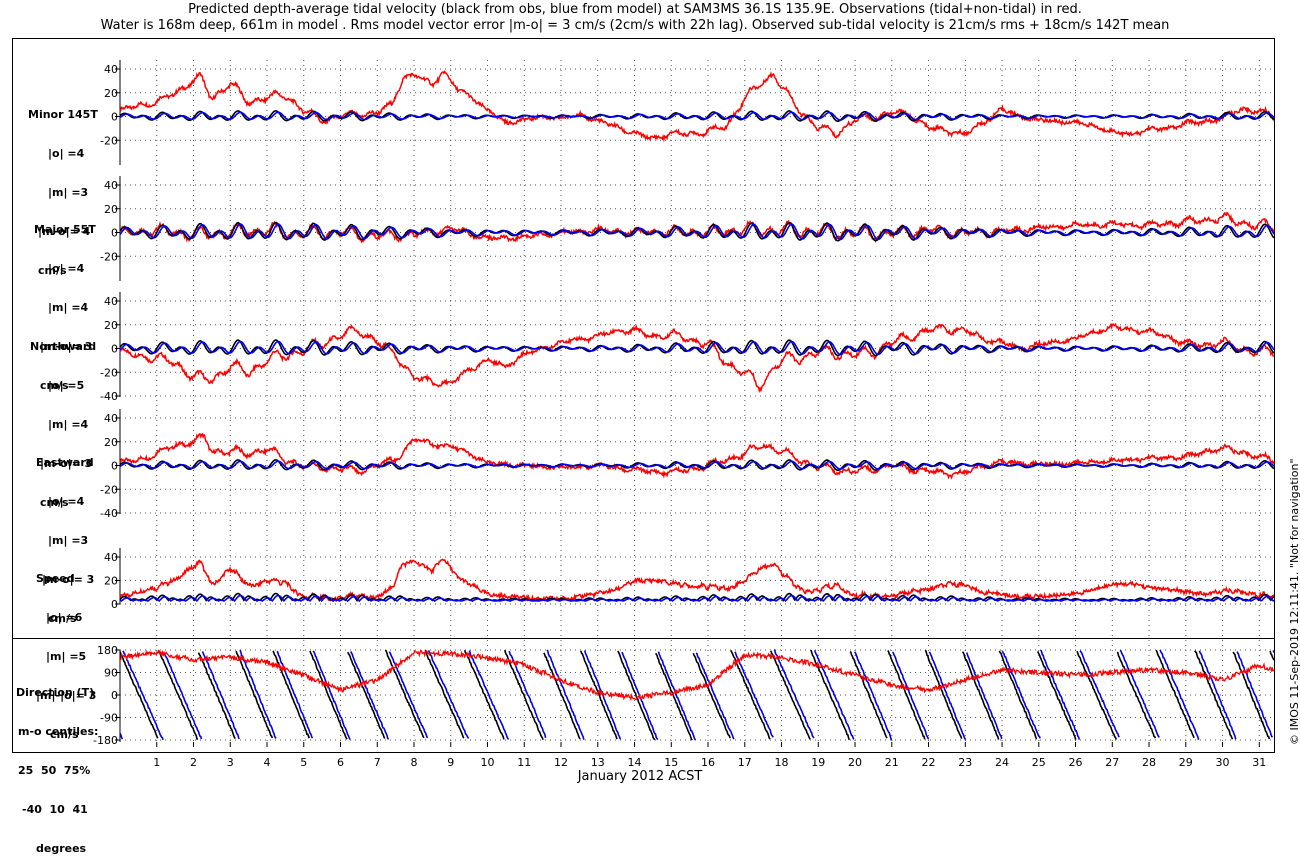 The image size is (1300, 868). I want to click on series-observations-northward, so click(697, 358).